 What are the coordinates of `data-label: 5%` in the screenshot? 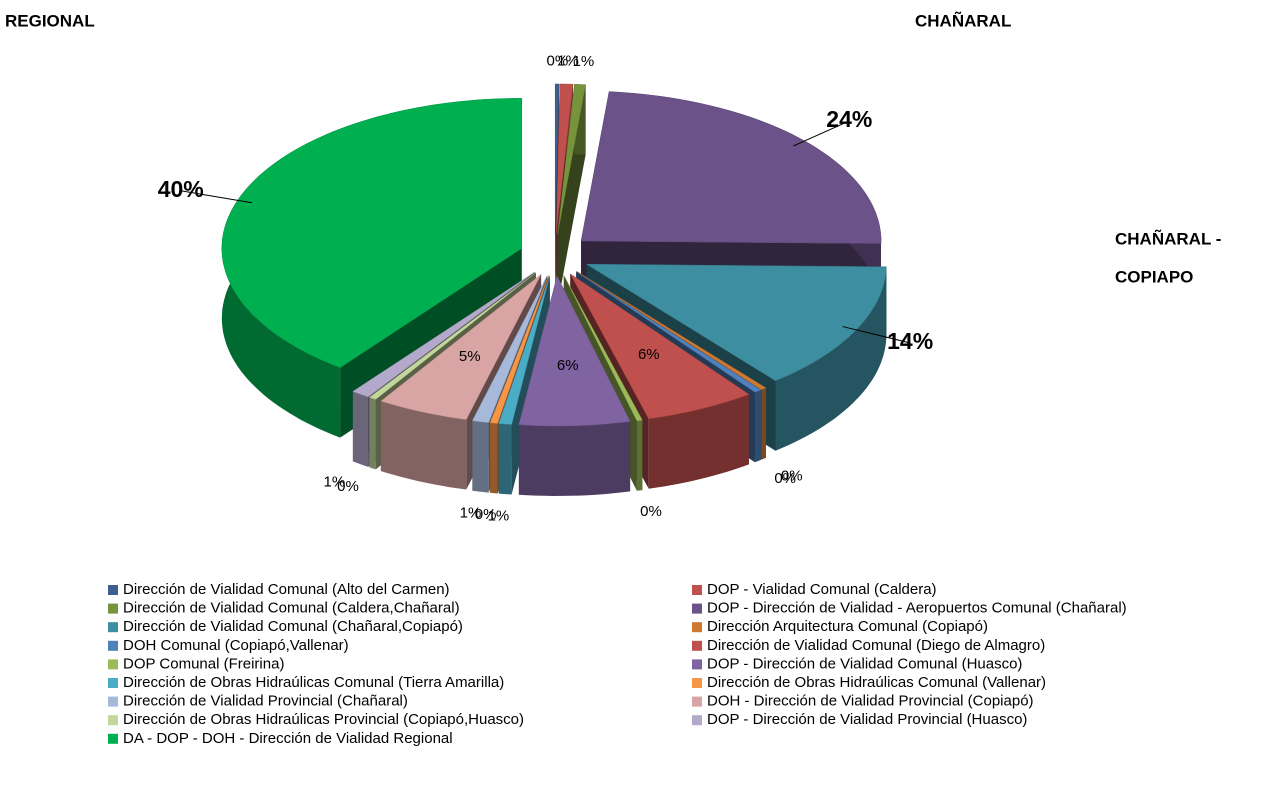 It's located at (470, 356).